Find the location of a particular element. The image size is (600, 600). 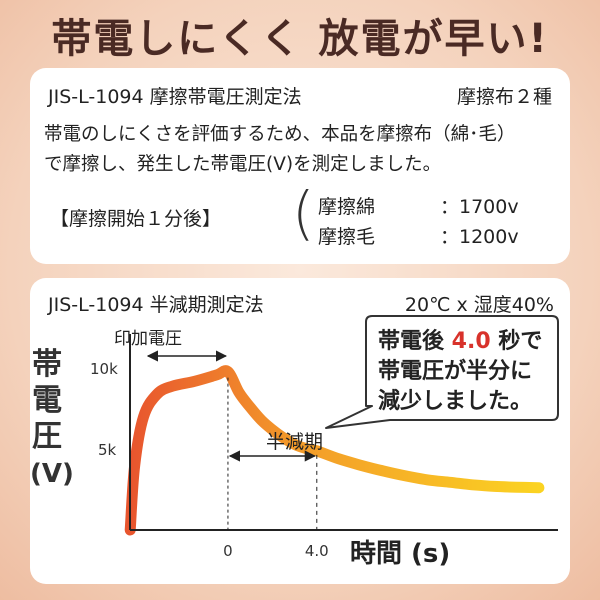

y-axis-label-char-3: 圧 is located at coordinates (47, 436).